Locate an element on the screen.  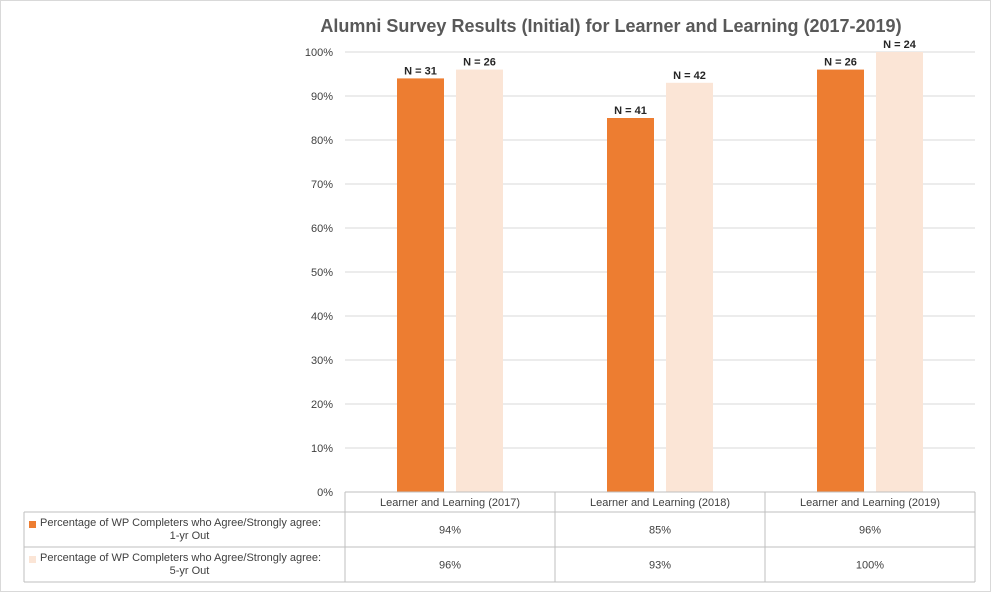
table-cell-value: 93% is located at coordinates (660, 566).